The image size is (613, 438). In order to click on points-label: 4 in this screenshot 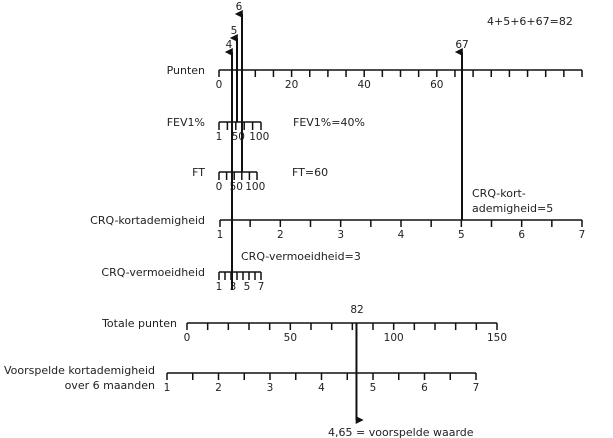, I will do `click(229, 45)`.